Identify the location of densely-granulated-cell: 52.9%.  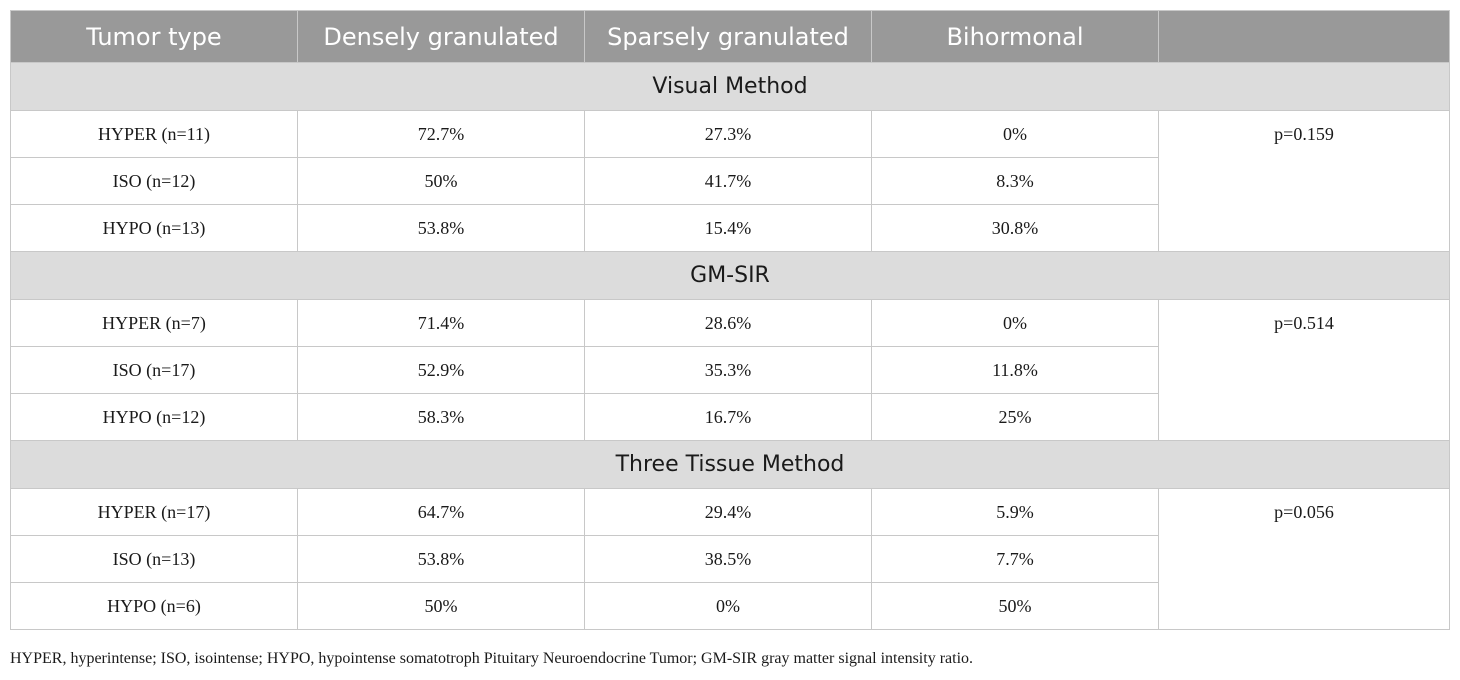
(441, 370).